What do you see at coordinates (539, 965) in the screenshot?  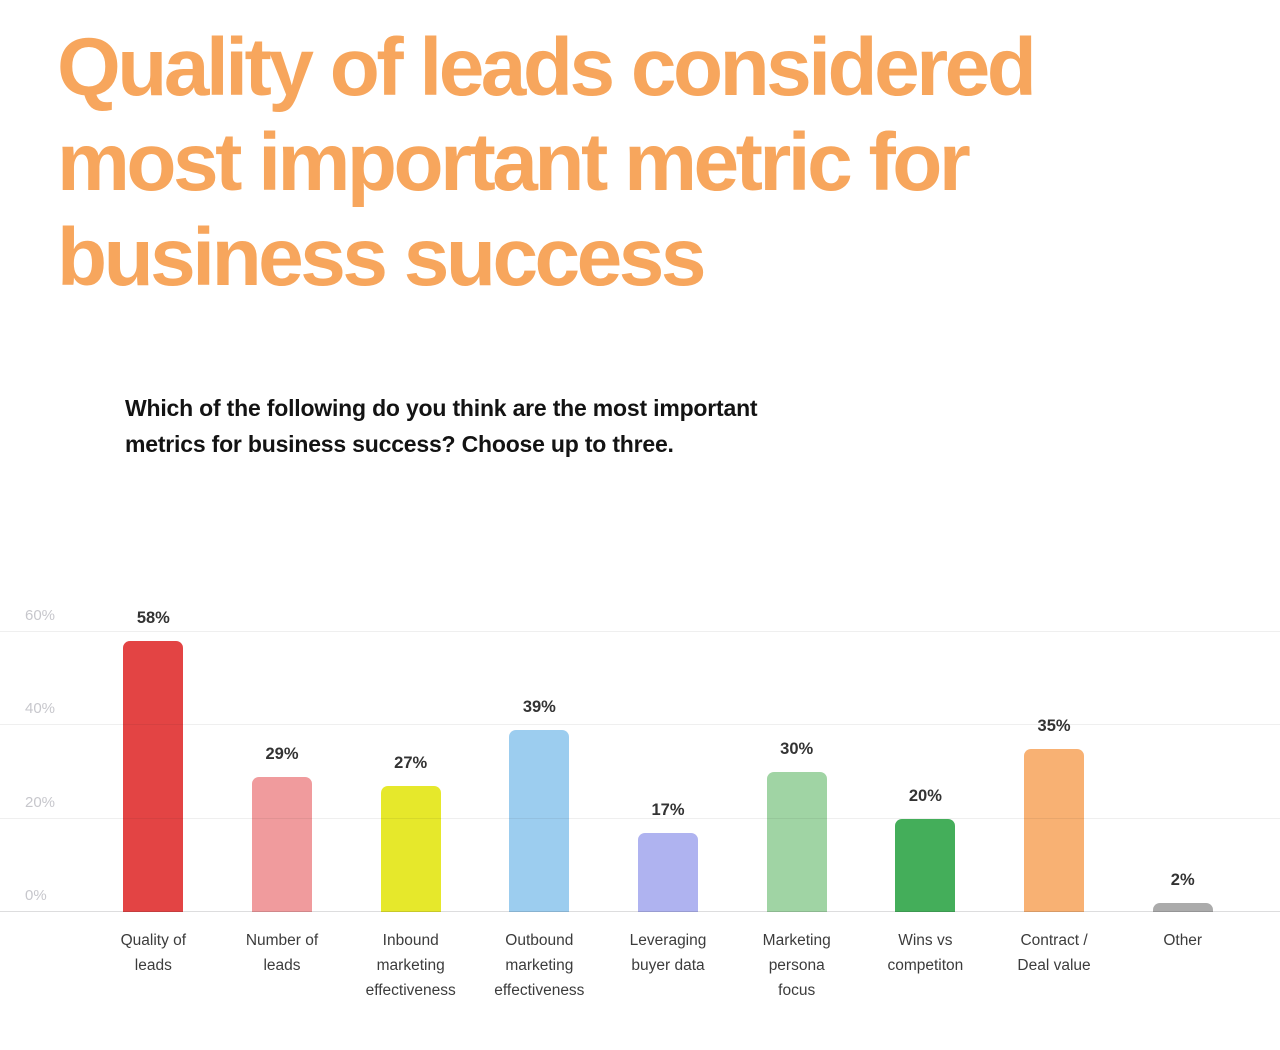 I see `x-axis-category-label: Outbound marketing effectiveness` at bounding box center [539, 965].